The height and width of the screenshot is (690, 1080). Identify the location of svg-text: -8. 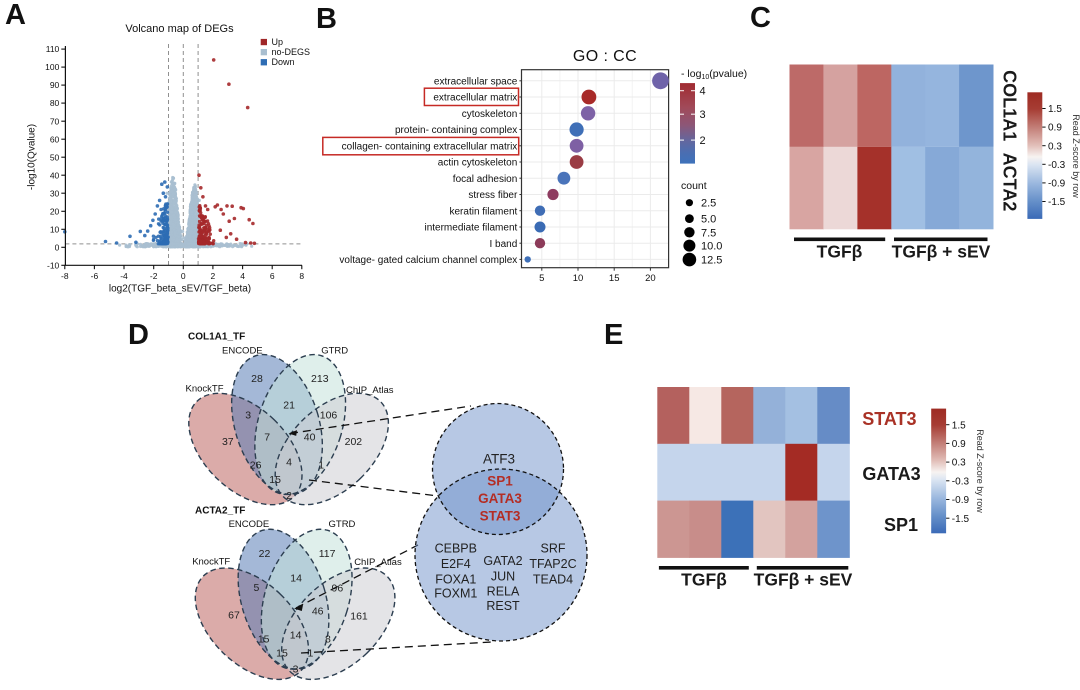
(65, 276).